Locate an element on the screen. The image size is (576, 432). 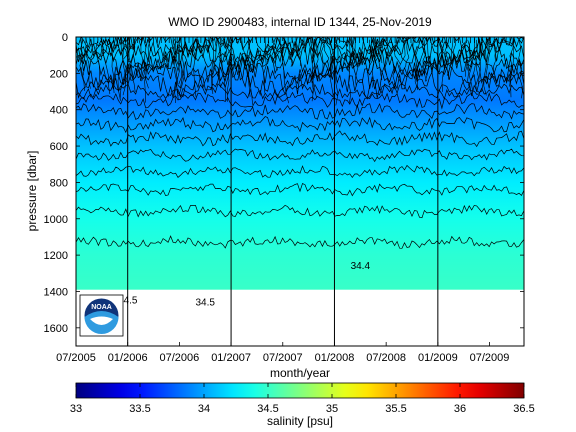
x-tick-label: 01/2007 is located at coordinates (231, 358).